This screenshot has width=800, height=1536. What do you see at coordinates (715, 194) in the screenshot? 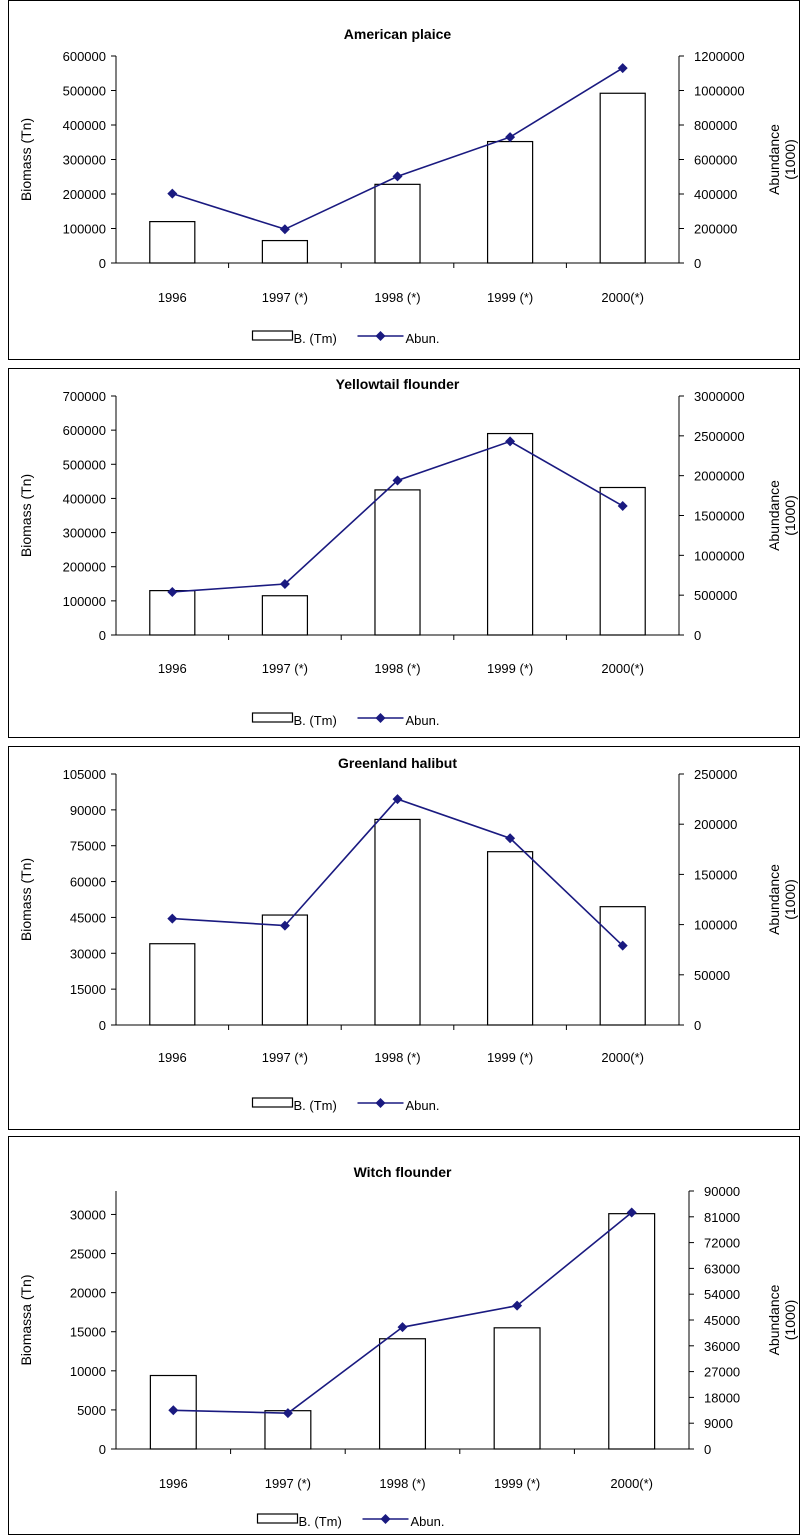
I see `y2-tick-label: 400000` at bounding box center [715, 194].